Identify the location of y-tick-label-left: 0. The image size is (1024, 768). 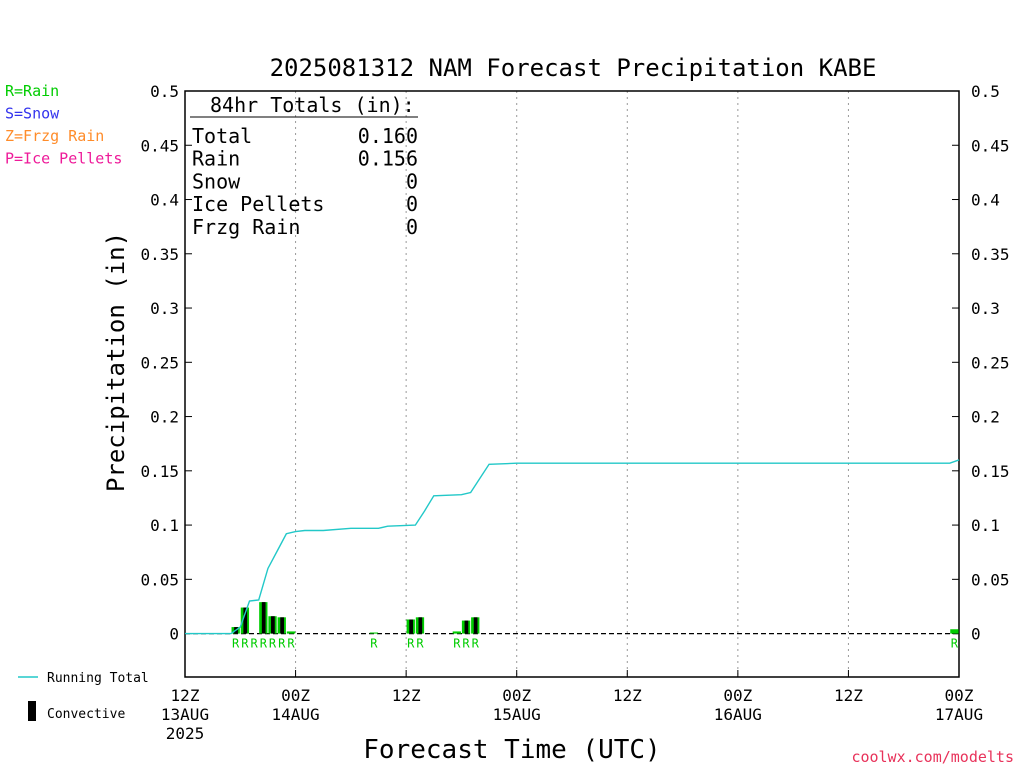
(174, 634).